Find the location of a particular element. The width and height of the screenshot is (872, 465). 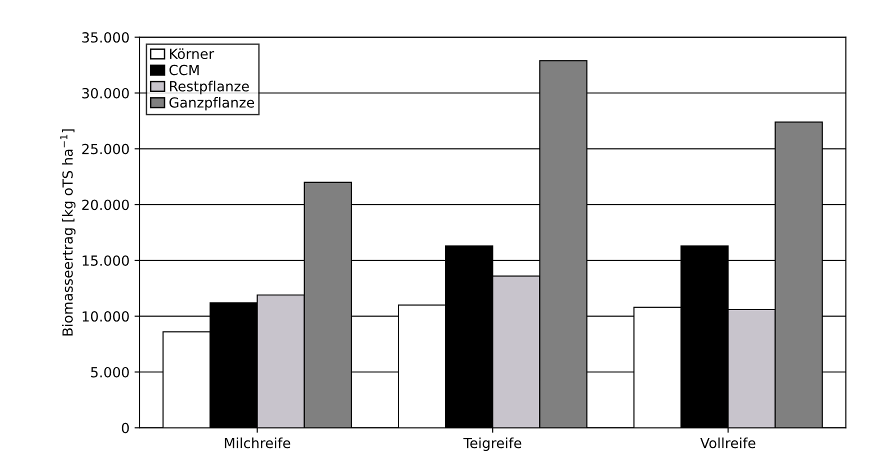

x-tick-label: Vollreife is located at coordinates (728, 443).